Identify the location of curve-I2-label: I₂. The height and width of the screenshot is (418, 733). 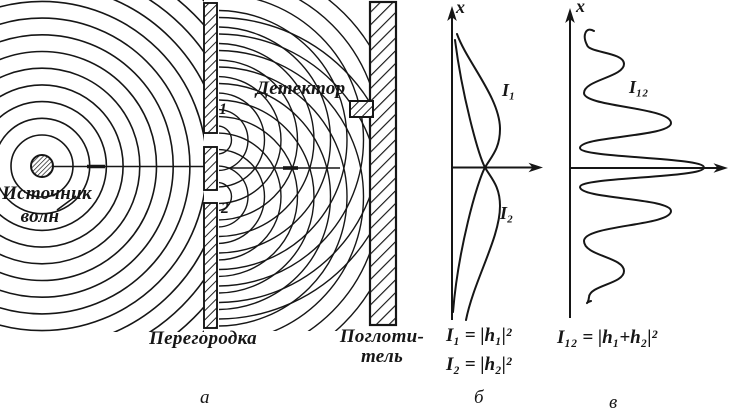
(507, 213).